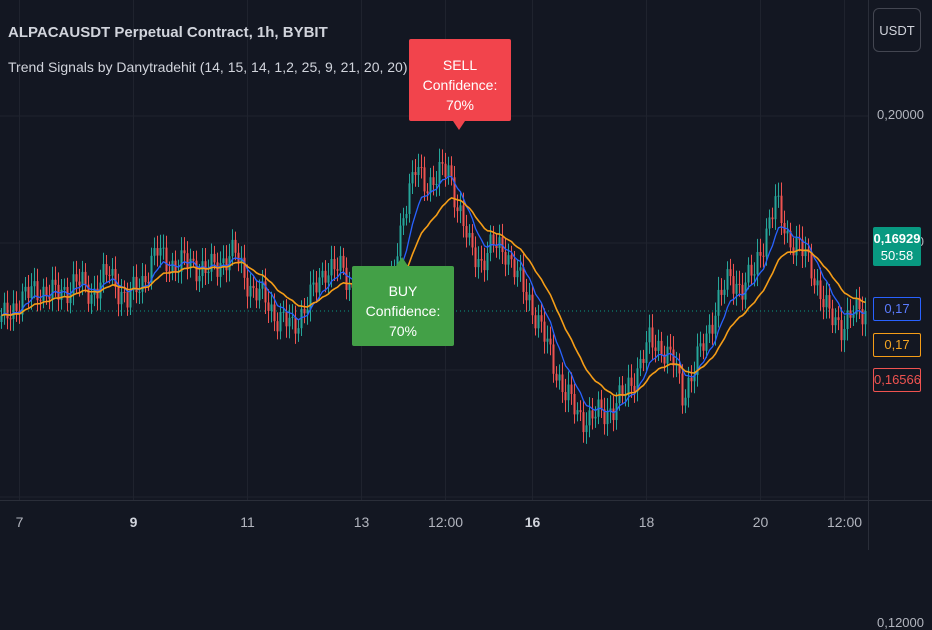 The height and width of the screenshot is (630, 932). I want to click on currency-button: USDT, so click(897, 30).